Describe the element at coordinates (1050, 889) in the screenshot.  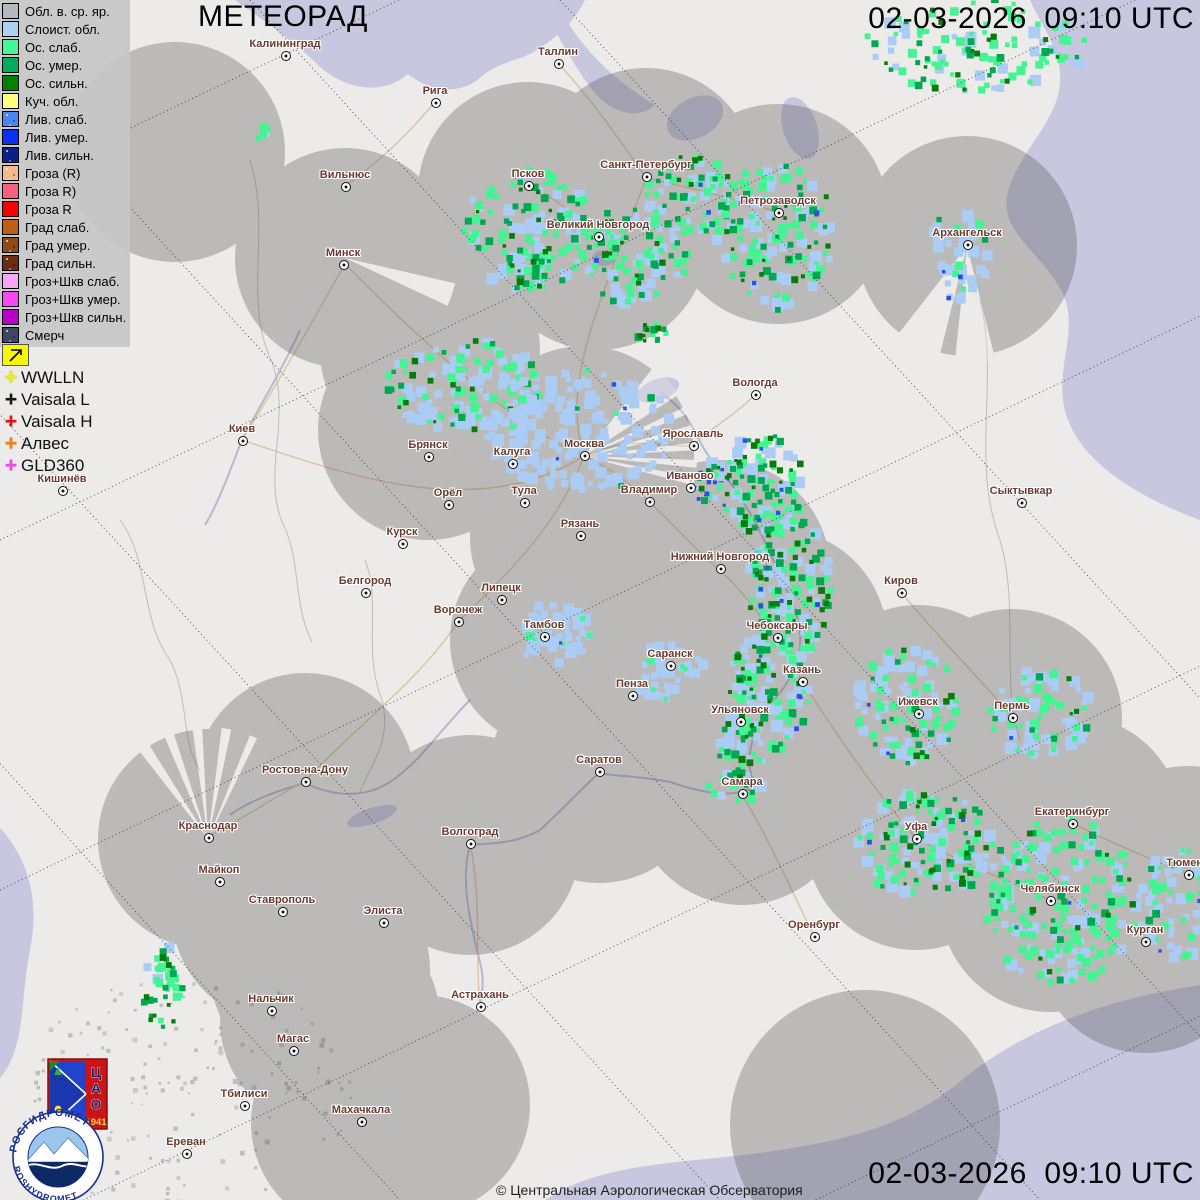
I see `city-label: Челябинск` at that location.